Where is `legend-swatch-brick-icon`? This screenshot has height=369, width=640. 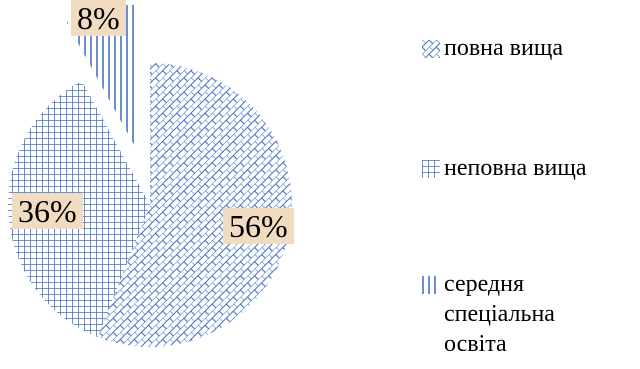
legend-swatch-brick-icon is located at coordinates (431, 49).